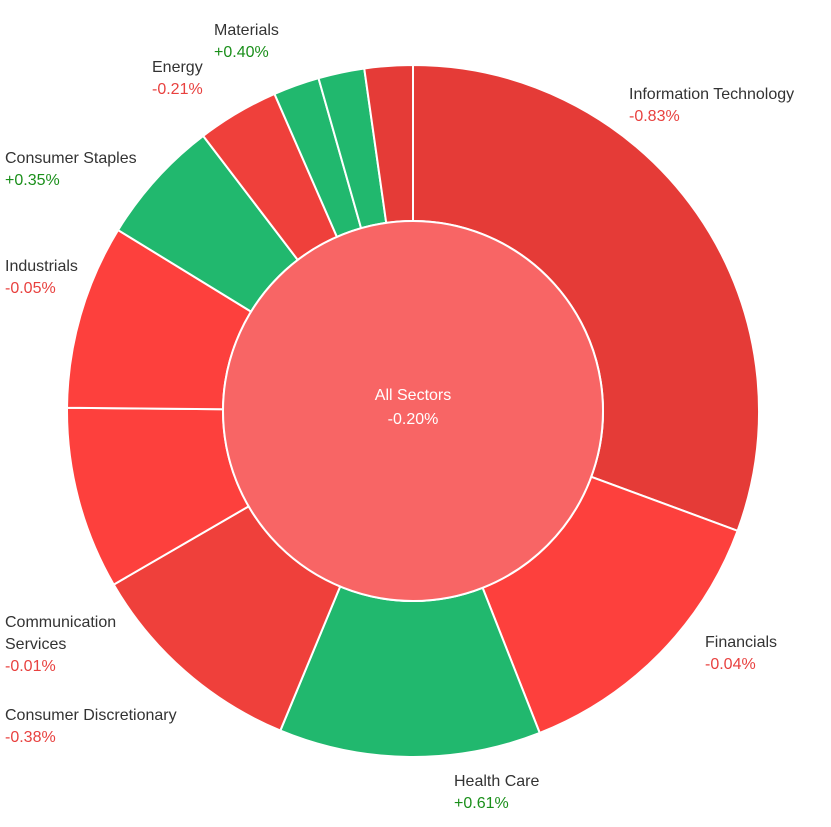  I want to click on label-consumer-staples: Consumer Staples +0.35%, so click(71, 170).